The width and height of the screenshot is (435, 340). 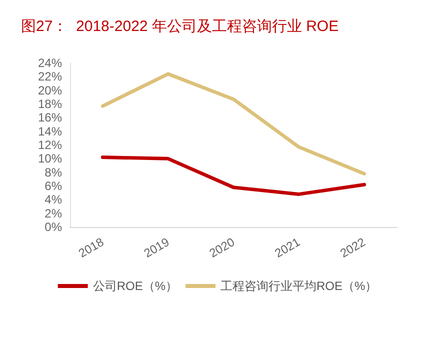 I want to click on y-tick-label: 0%, so click(x=53, y=227).